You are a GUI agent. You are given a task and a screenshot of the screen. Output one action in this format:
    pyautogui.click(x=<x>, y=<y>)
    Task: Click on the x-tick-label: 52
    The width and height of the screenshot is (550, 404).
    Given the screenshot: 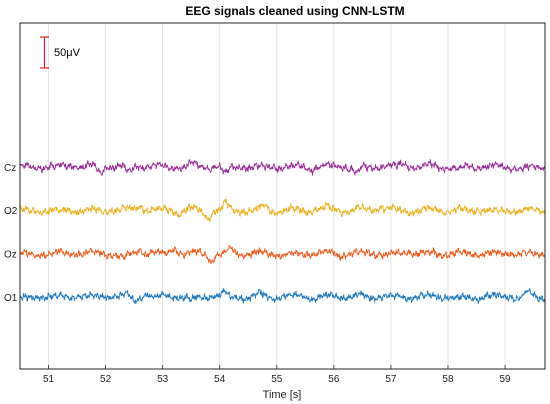 What is the action you would take?
    pyautogui.click(x=106, y=379)
    